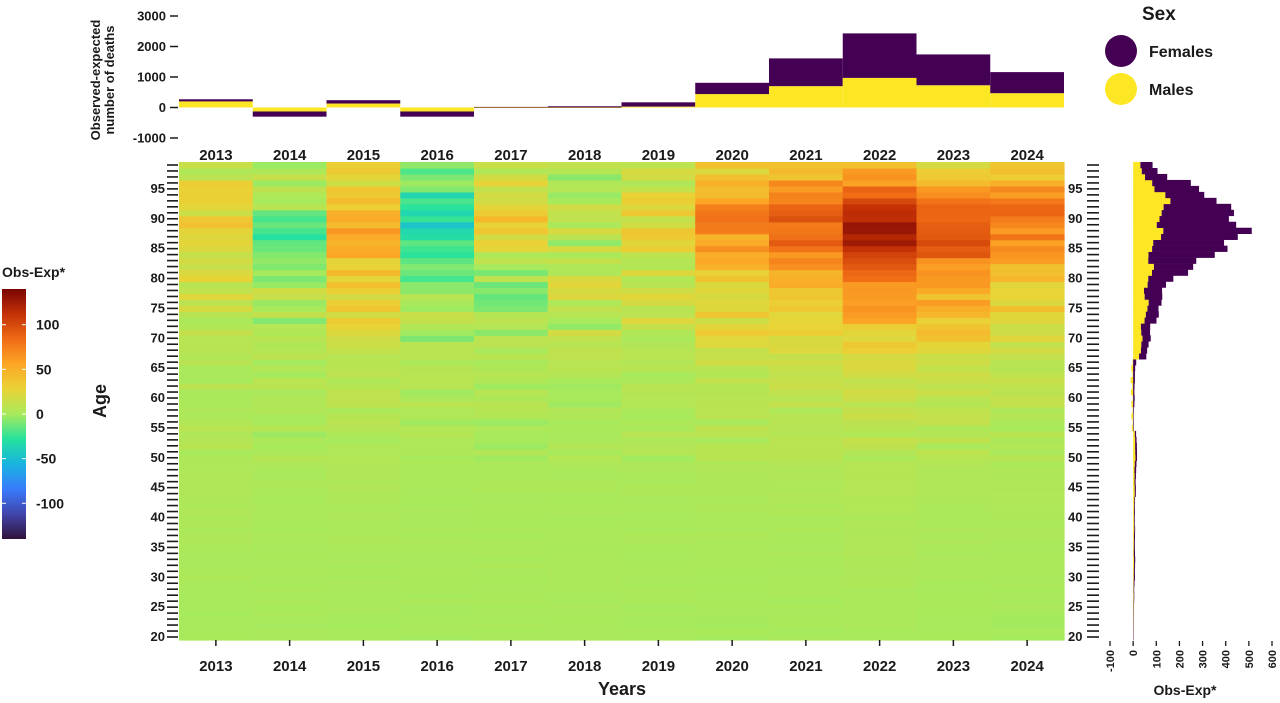  What do you see at coordinates (1075, 337) in the screenshot?
I see `right-y-tick-label: 70` at bounding box center [1075, 337].